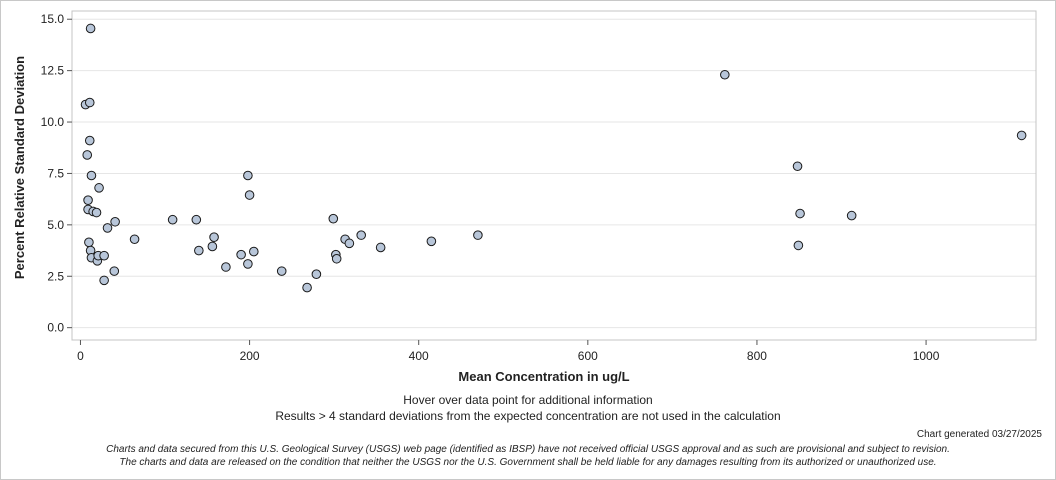  I want to click on x-tick-label: 800, so click(757, 356).